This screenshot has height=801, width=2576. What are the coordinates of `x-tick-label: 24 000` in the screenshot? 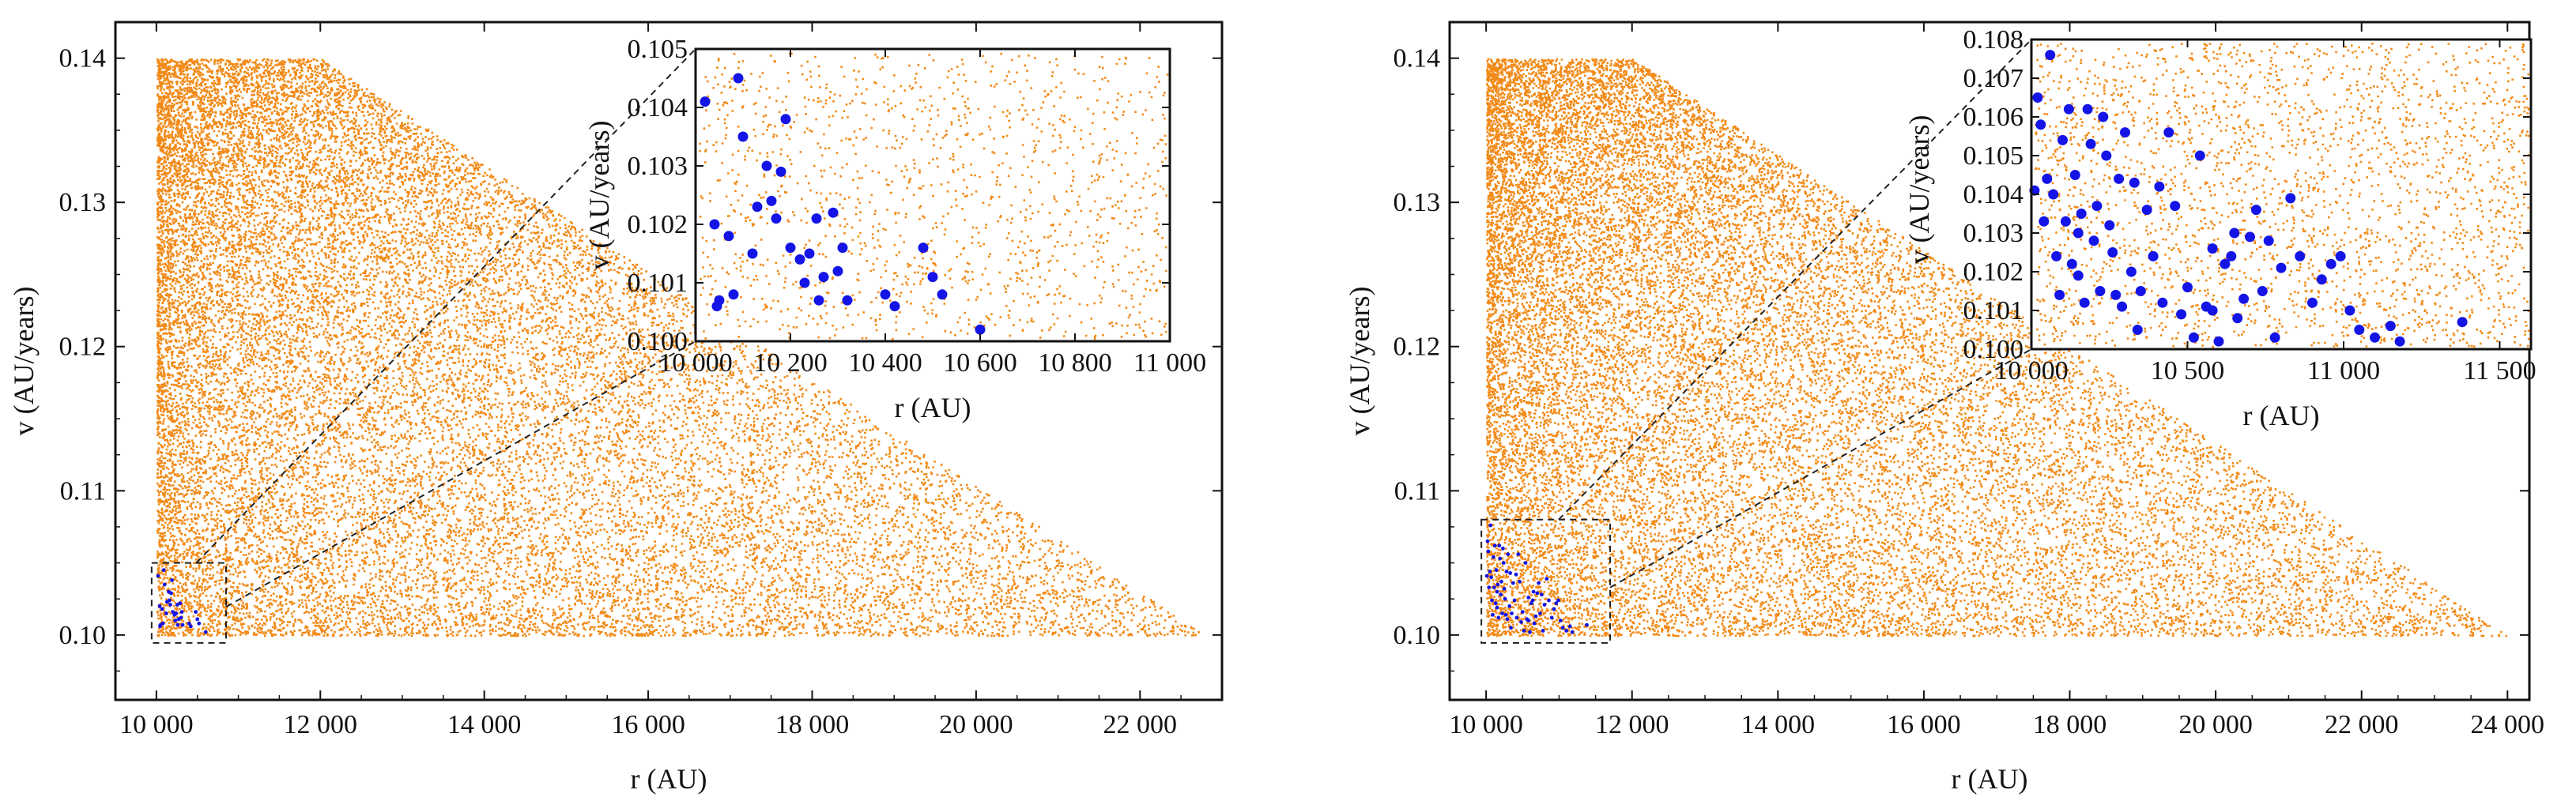 It's located at (2508, 724).